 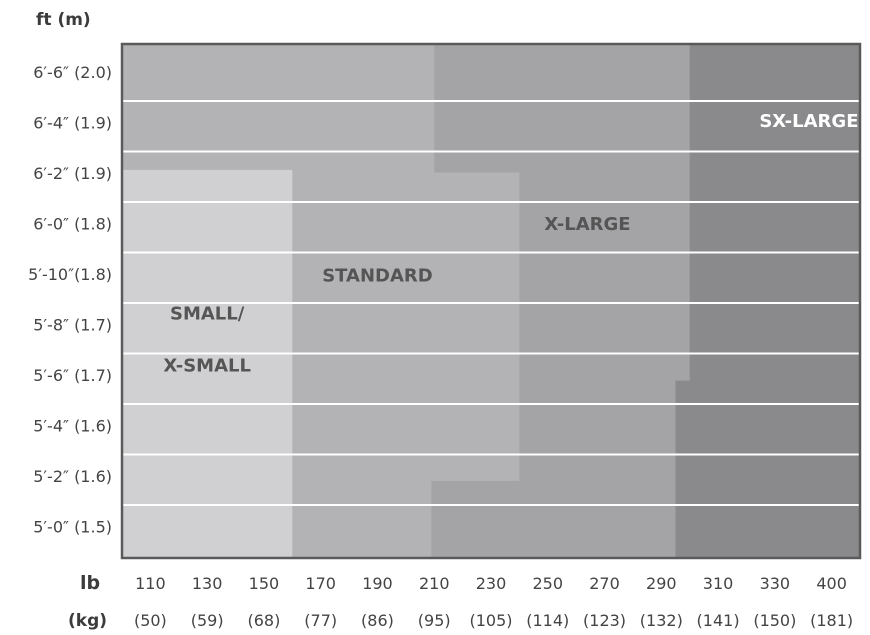 What do you see at coordinates (72, 426) in the screenshot?
I see `y-tick-label: 5′-4″ (1.6)` at bounding box center [72, 426].